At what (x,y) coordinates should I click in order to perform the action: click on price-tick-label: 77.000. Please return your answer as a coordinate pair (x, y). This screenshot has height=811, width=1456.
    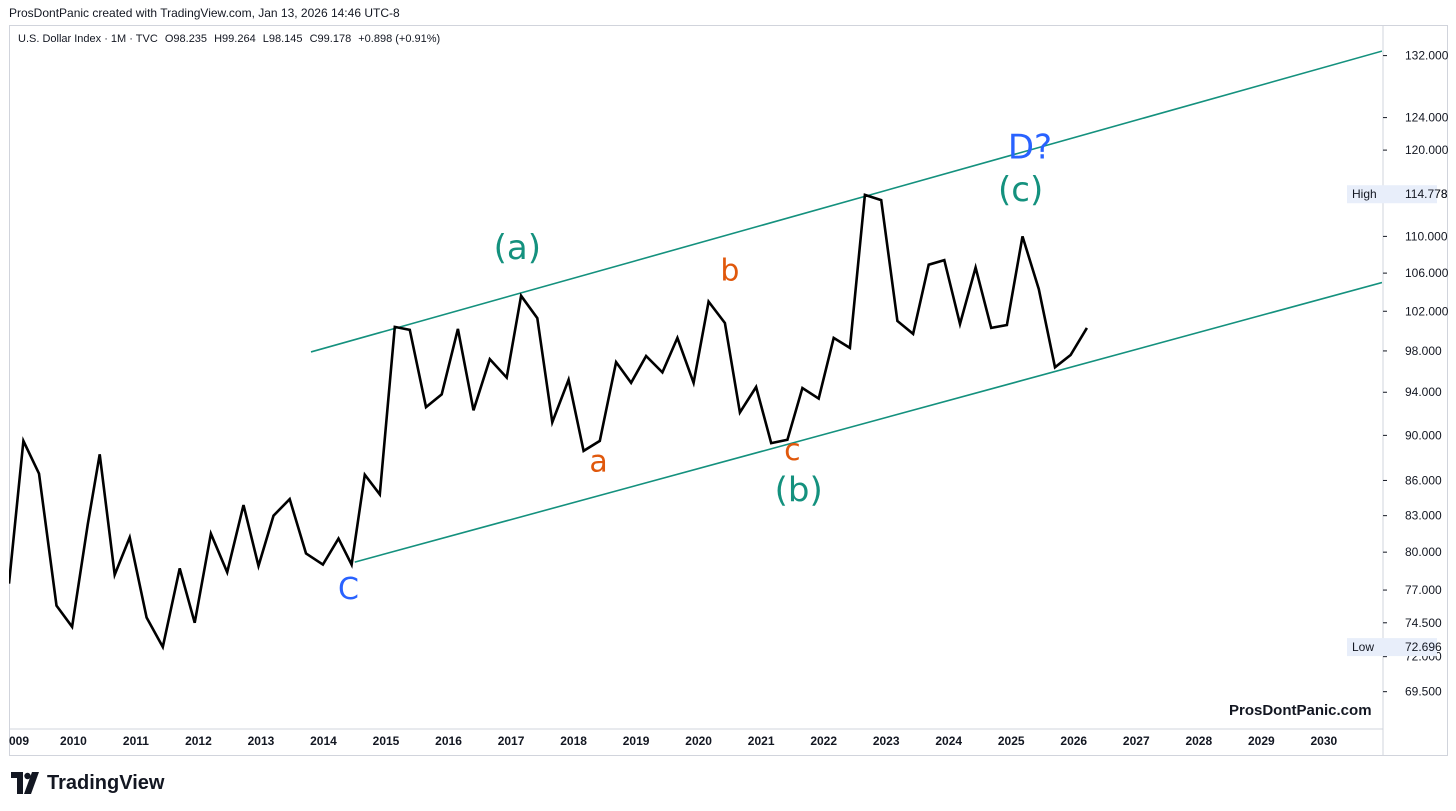
    Looking at the image, I should click on (1423, 590).